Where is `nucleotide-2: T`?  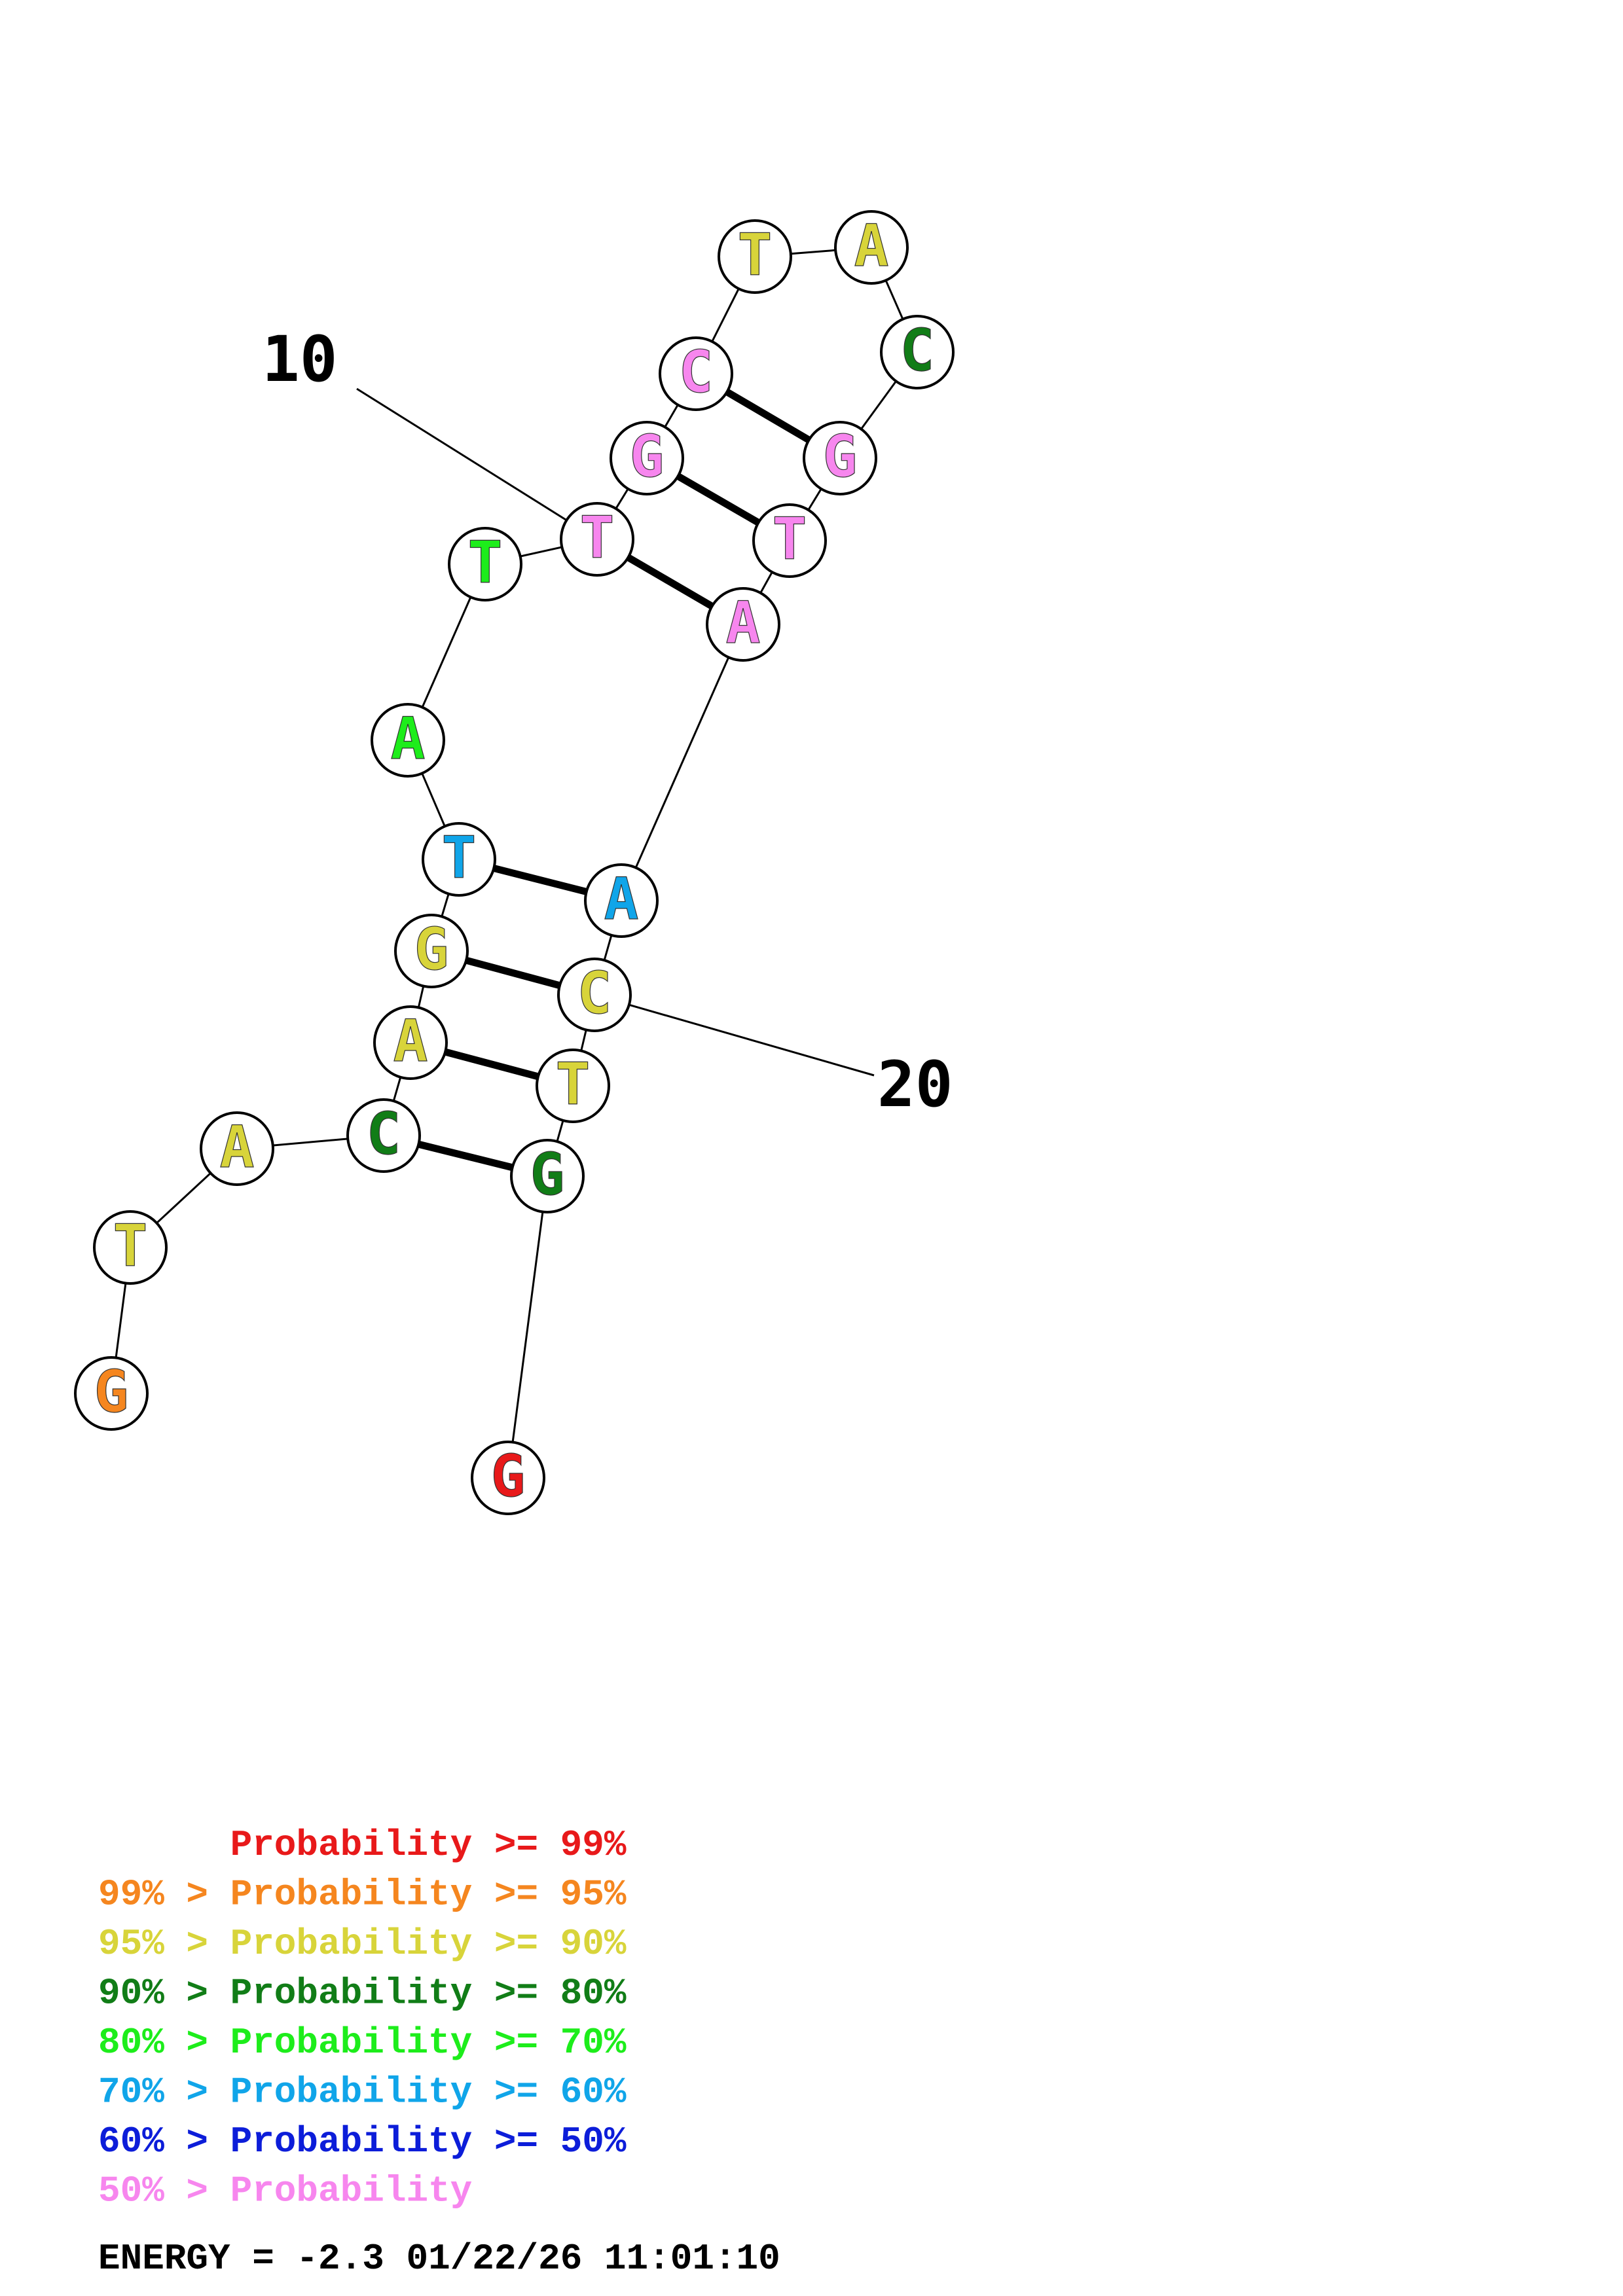 nucleotide-2: T is located at coordinates (130, 1247).